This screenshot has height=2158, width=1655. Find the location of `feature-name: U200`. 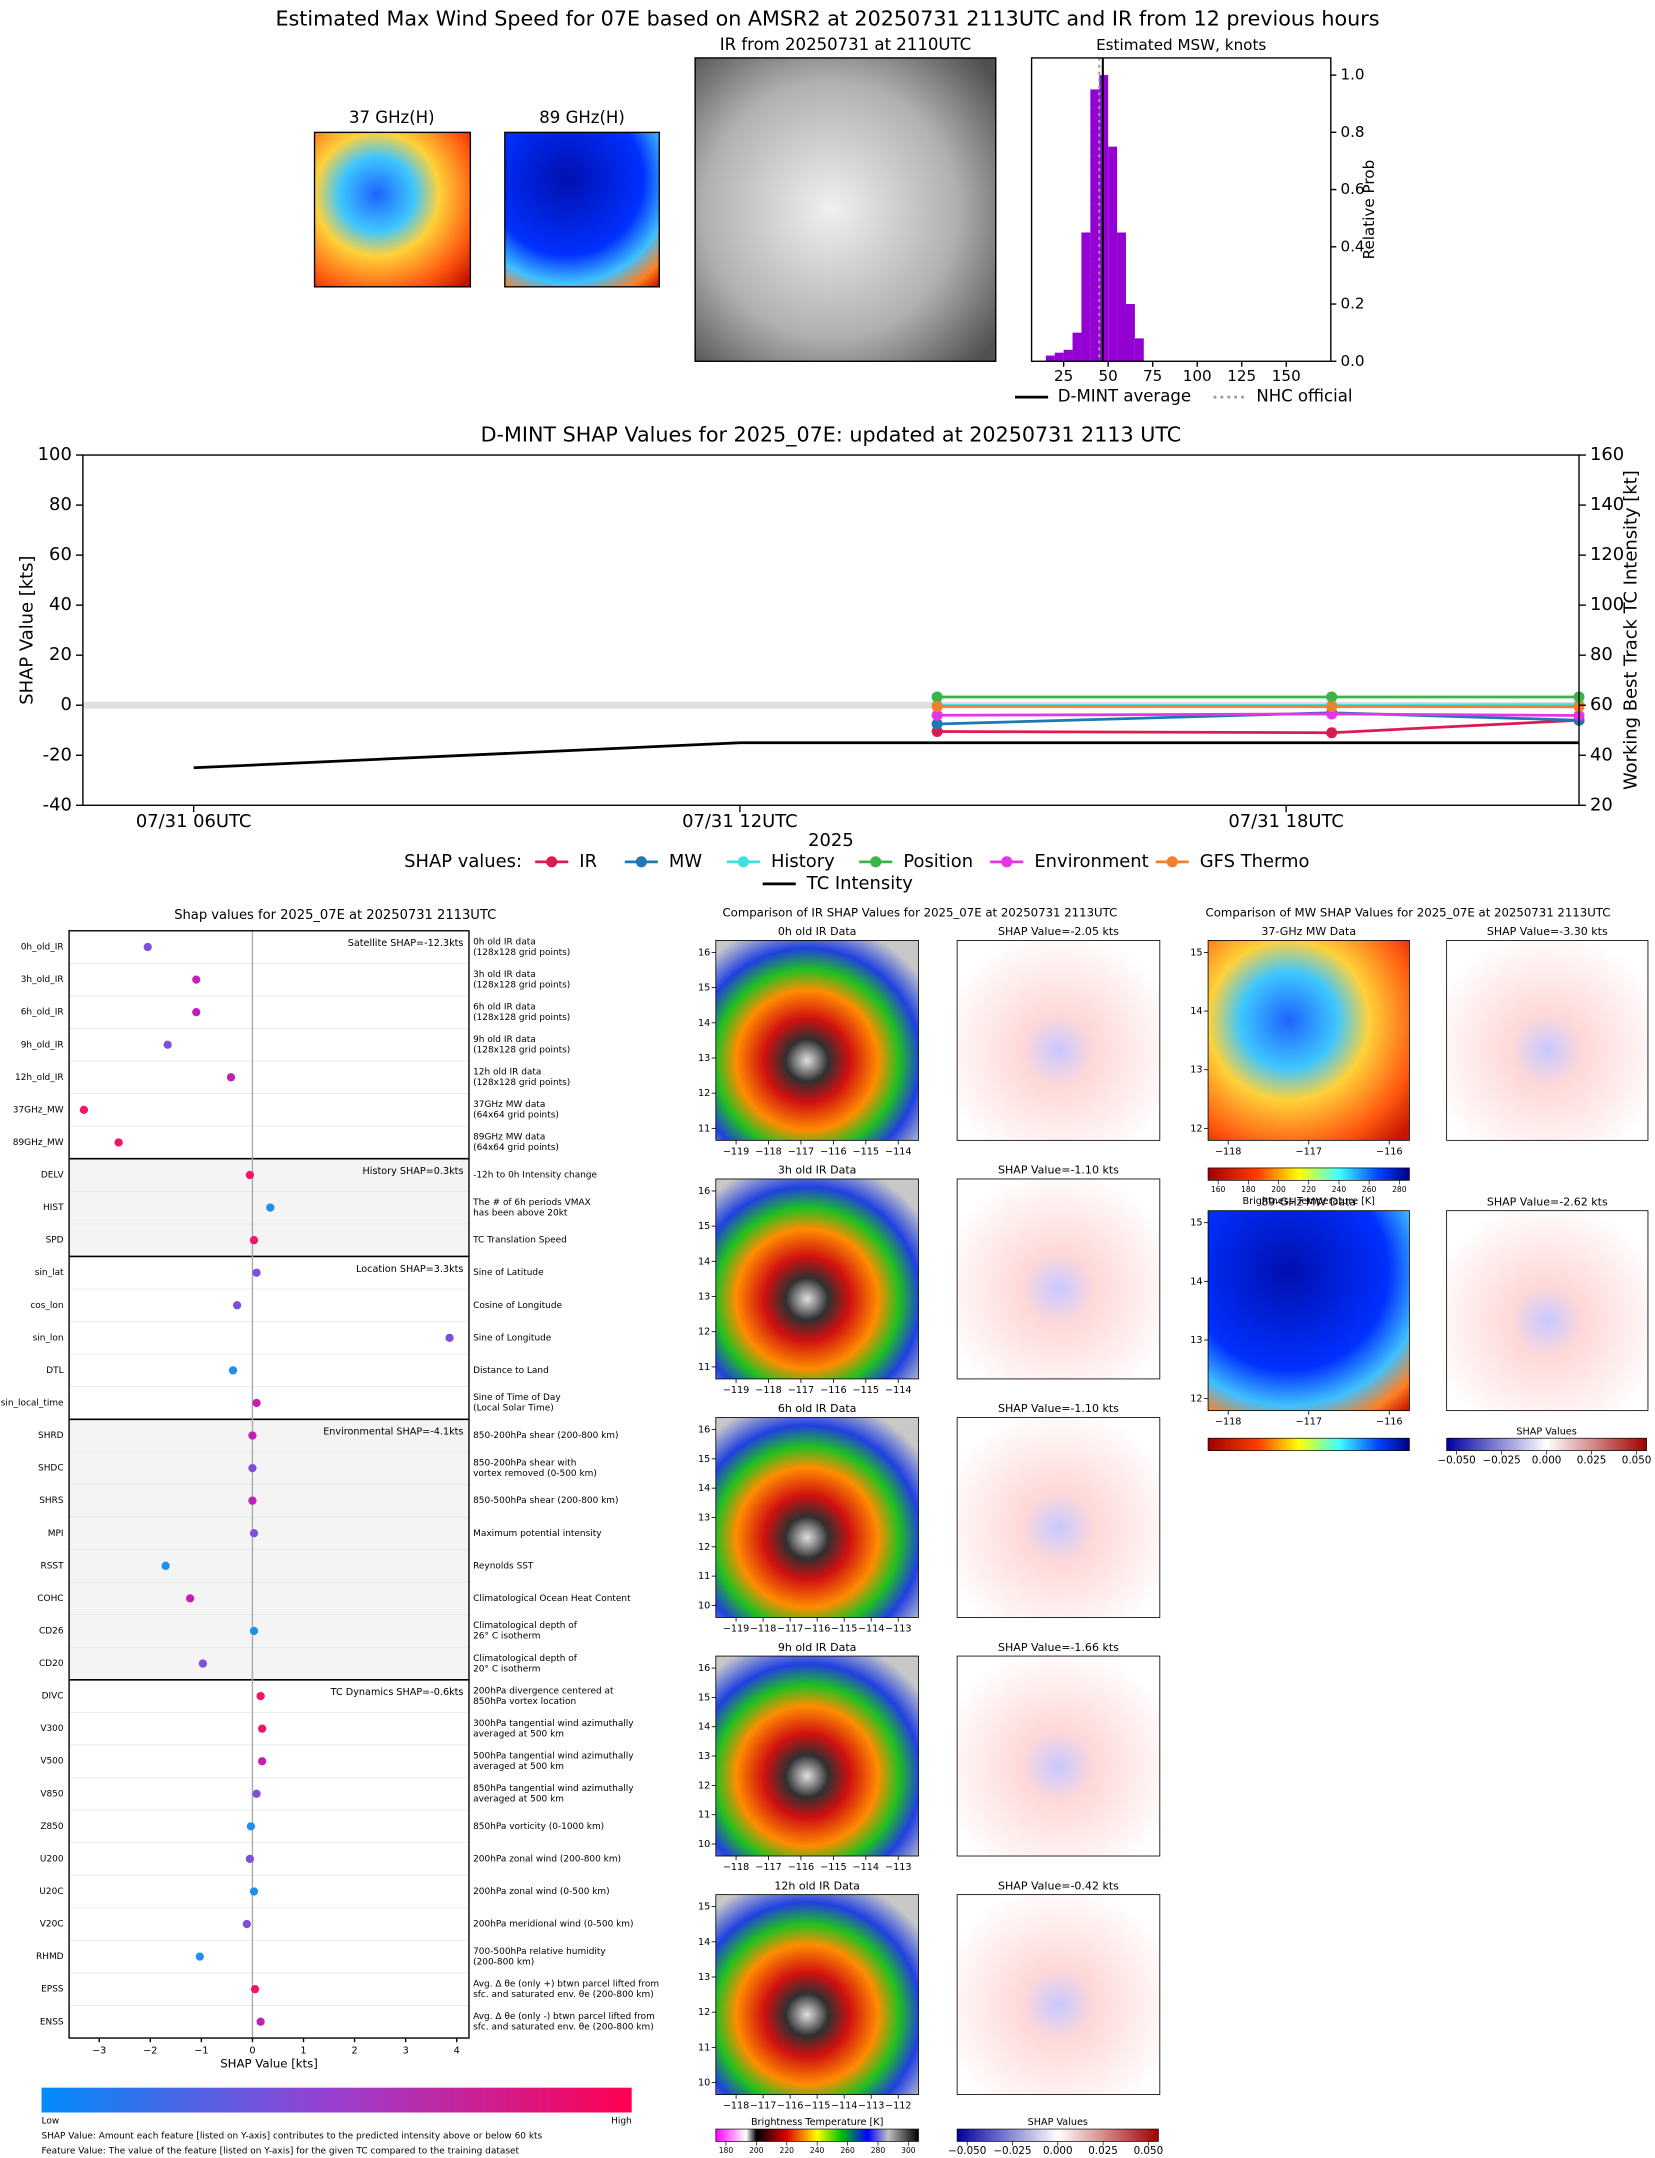

feature-name: U200 is located at coordinates (52, 1859).